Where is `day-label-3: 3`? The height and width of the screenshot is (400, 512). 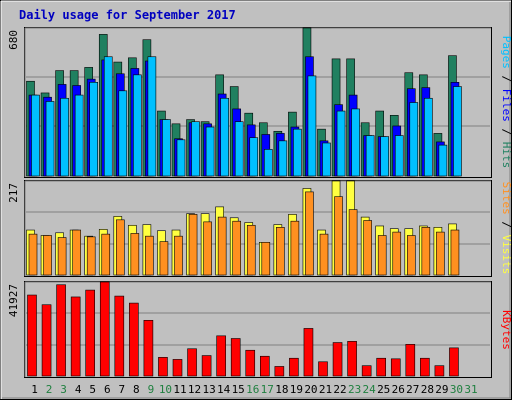 day-label-3: 3 is located at coordinates (63, 389).